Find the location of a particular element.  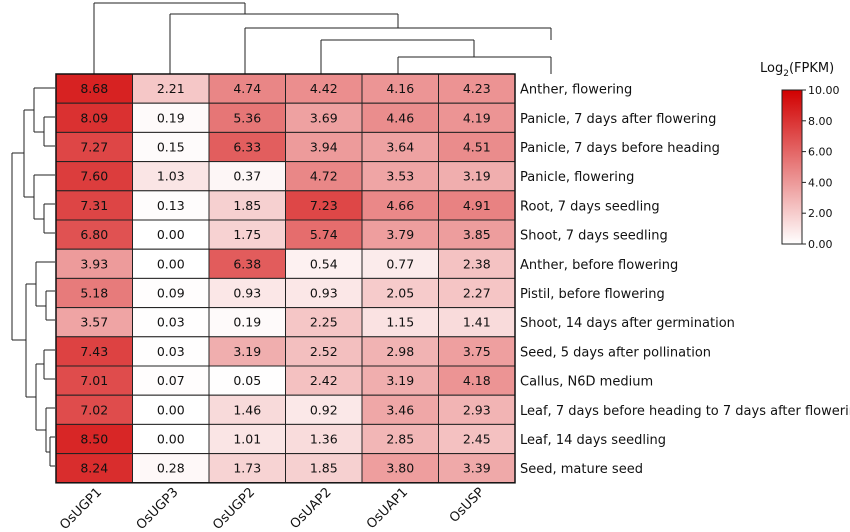

column-label: OsUAP2 is located at coordinates (311, 508).